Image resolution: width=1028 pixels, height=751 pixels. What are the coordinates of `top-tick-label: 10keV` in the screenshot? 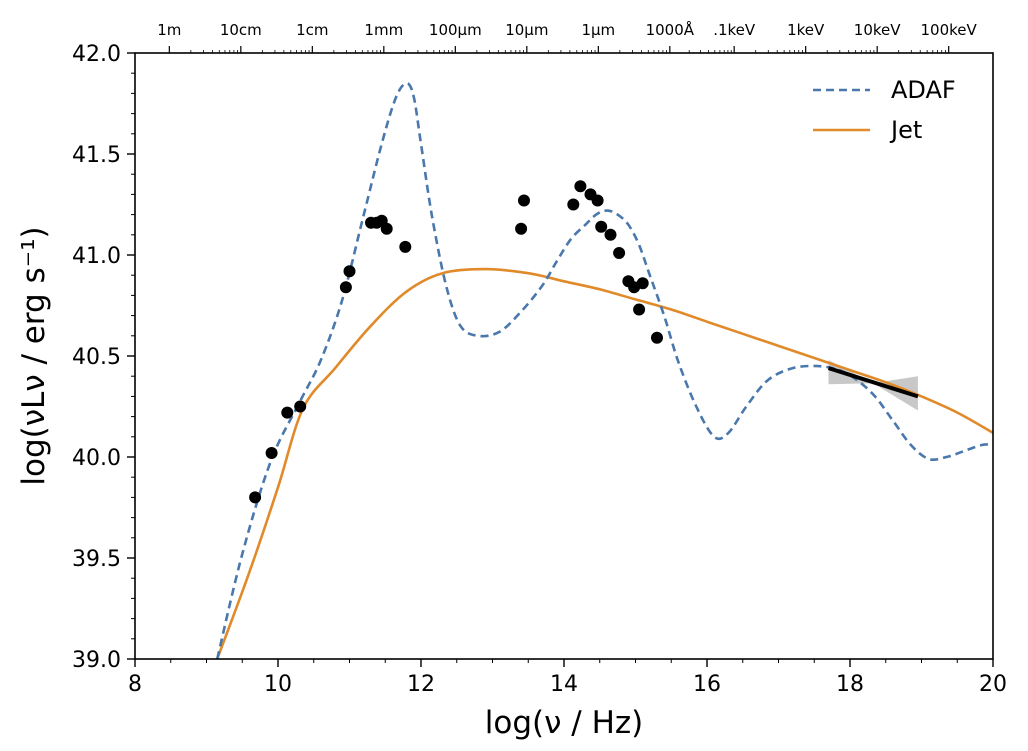 It's located at (877, 30).